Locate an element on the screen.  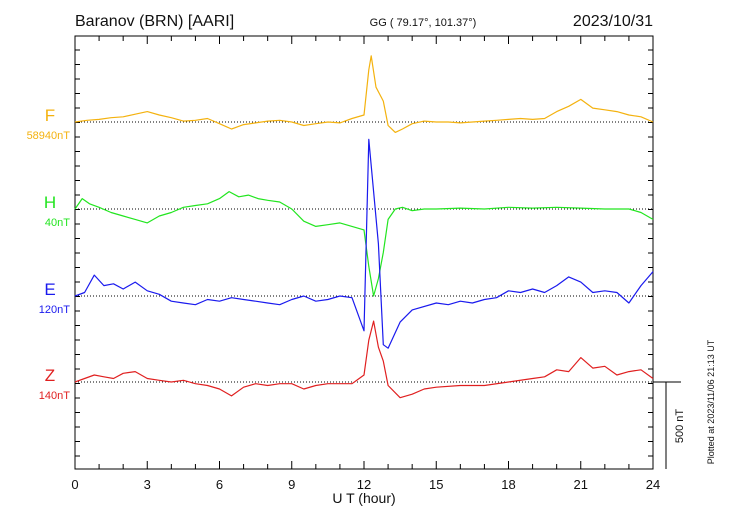
x-tick-label: 12 is located at coordinates (364, 484).